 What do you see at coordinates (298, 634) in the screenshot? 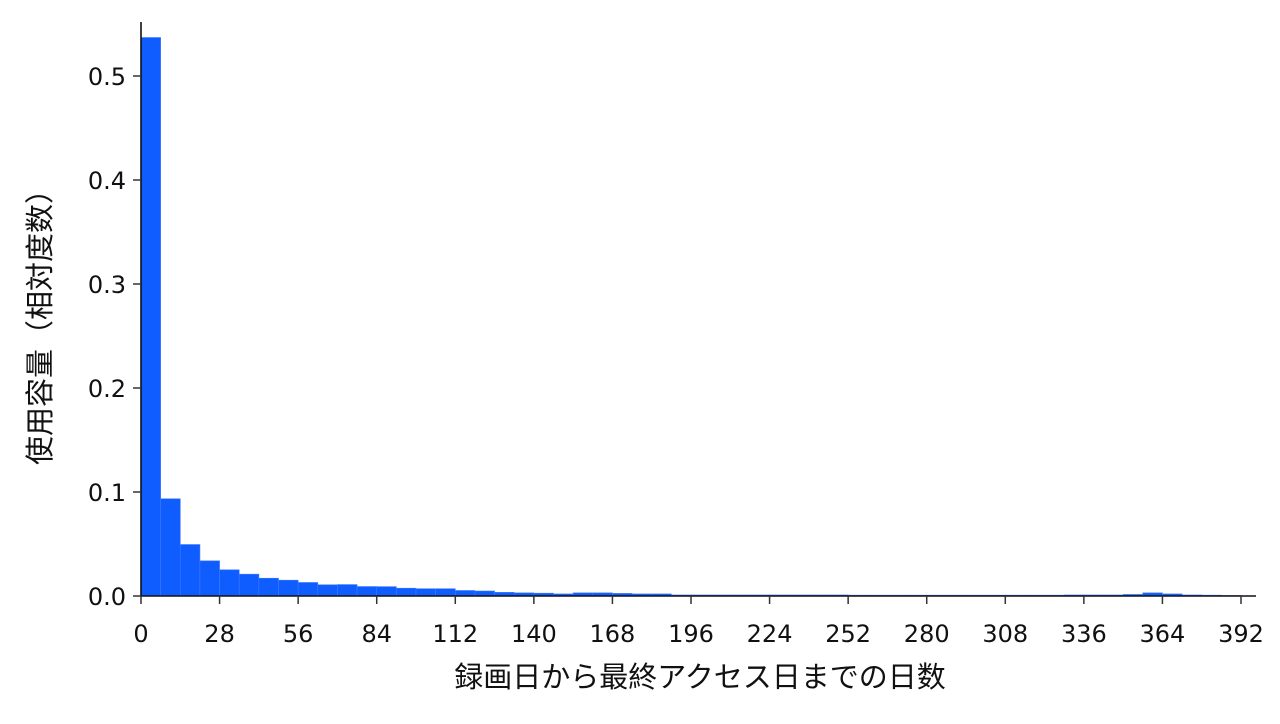
I see `x-tick-label: 56` at bounding box center [298, 634].